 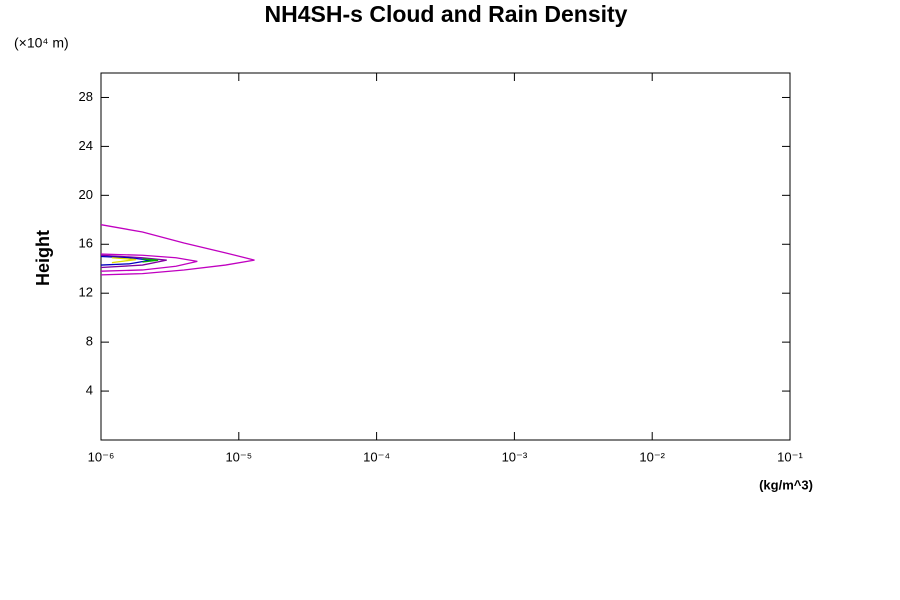 I want to click on y-tick-label: 16, so click(x=86, y=243).